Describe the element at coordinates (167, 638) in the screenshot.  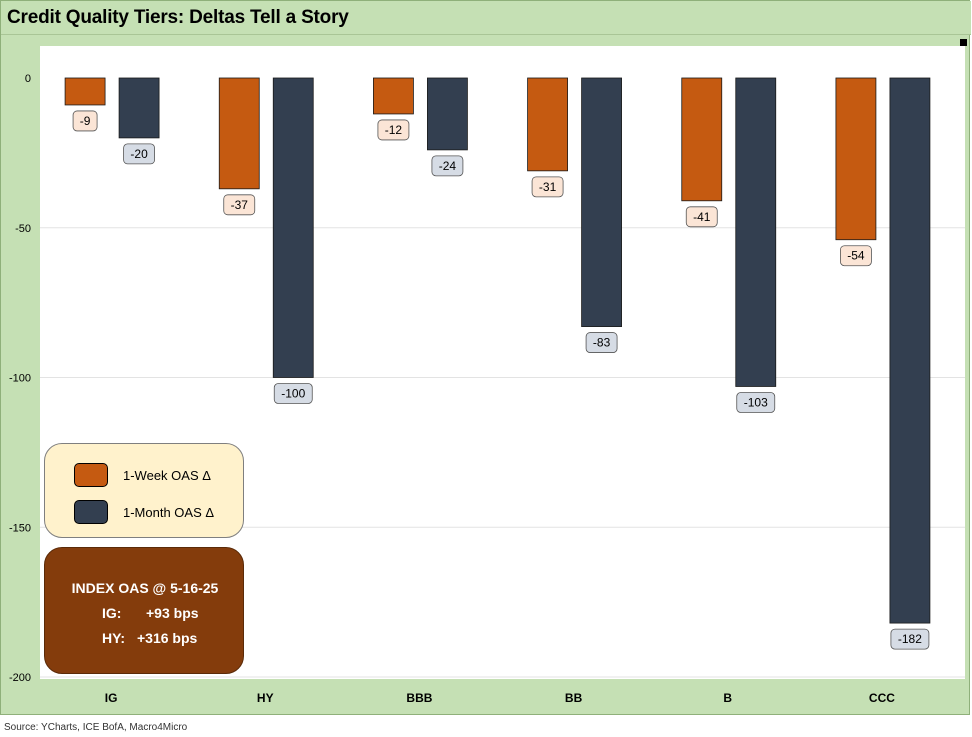
I see `index-hy-value: +316 bps` at that location.